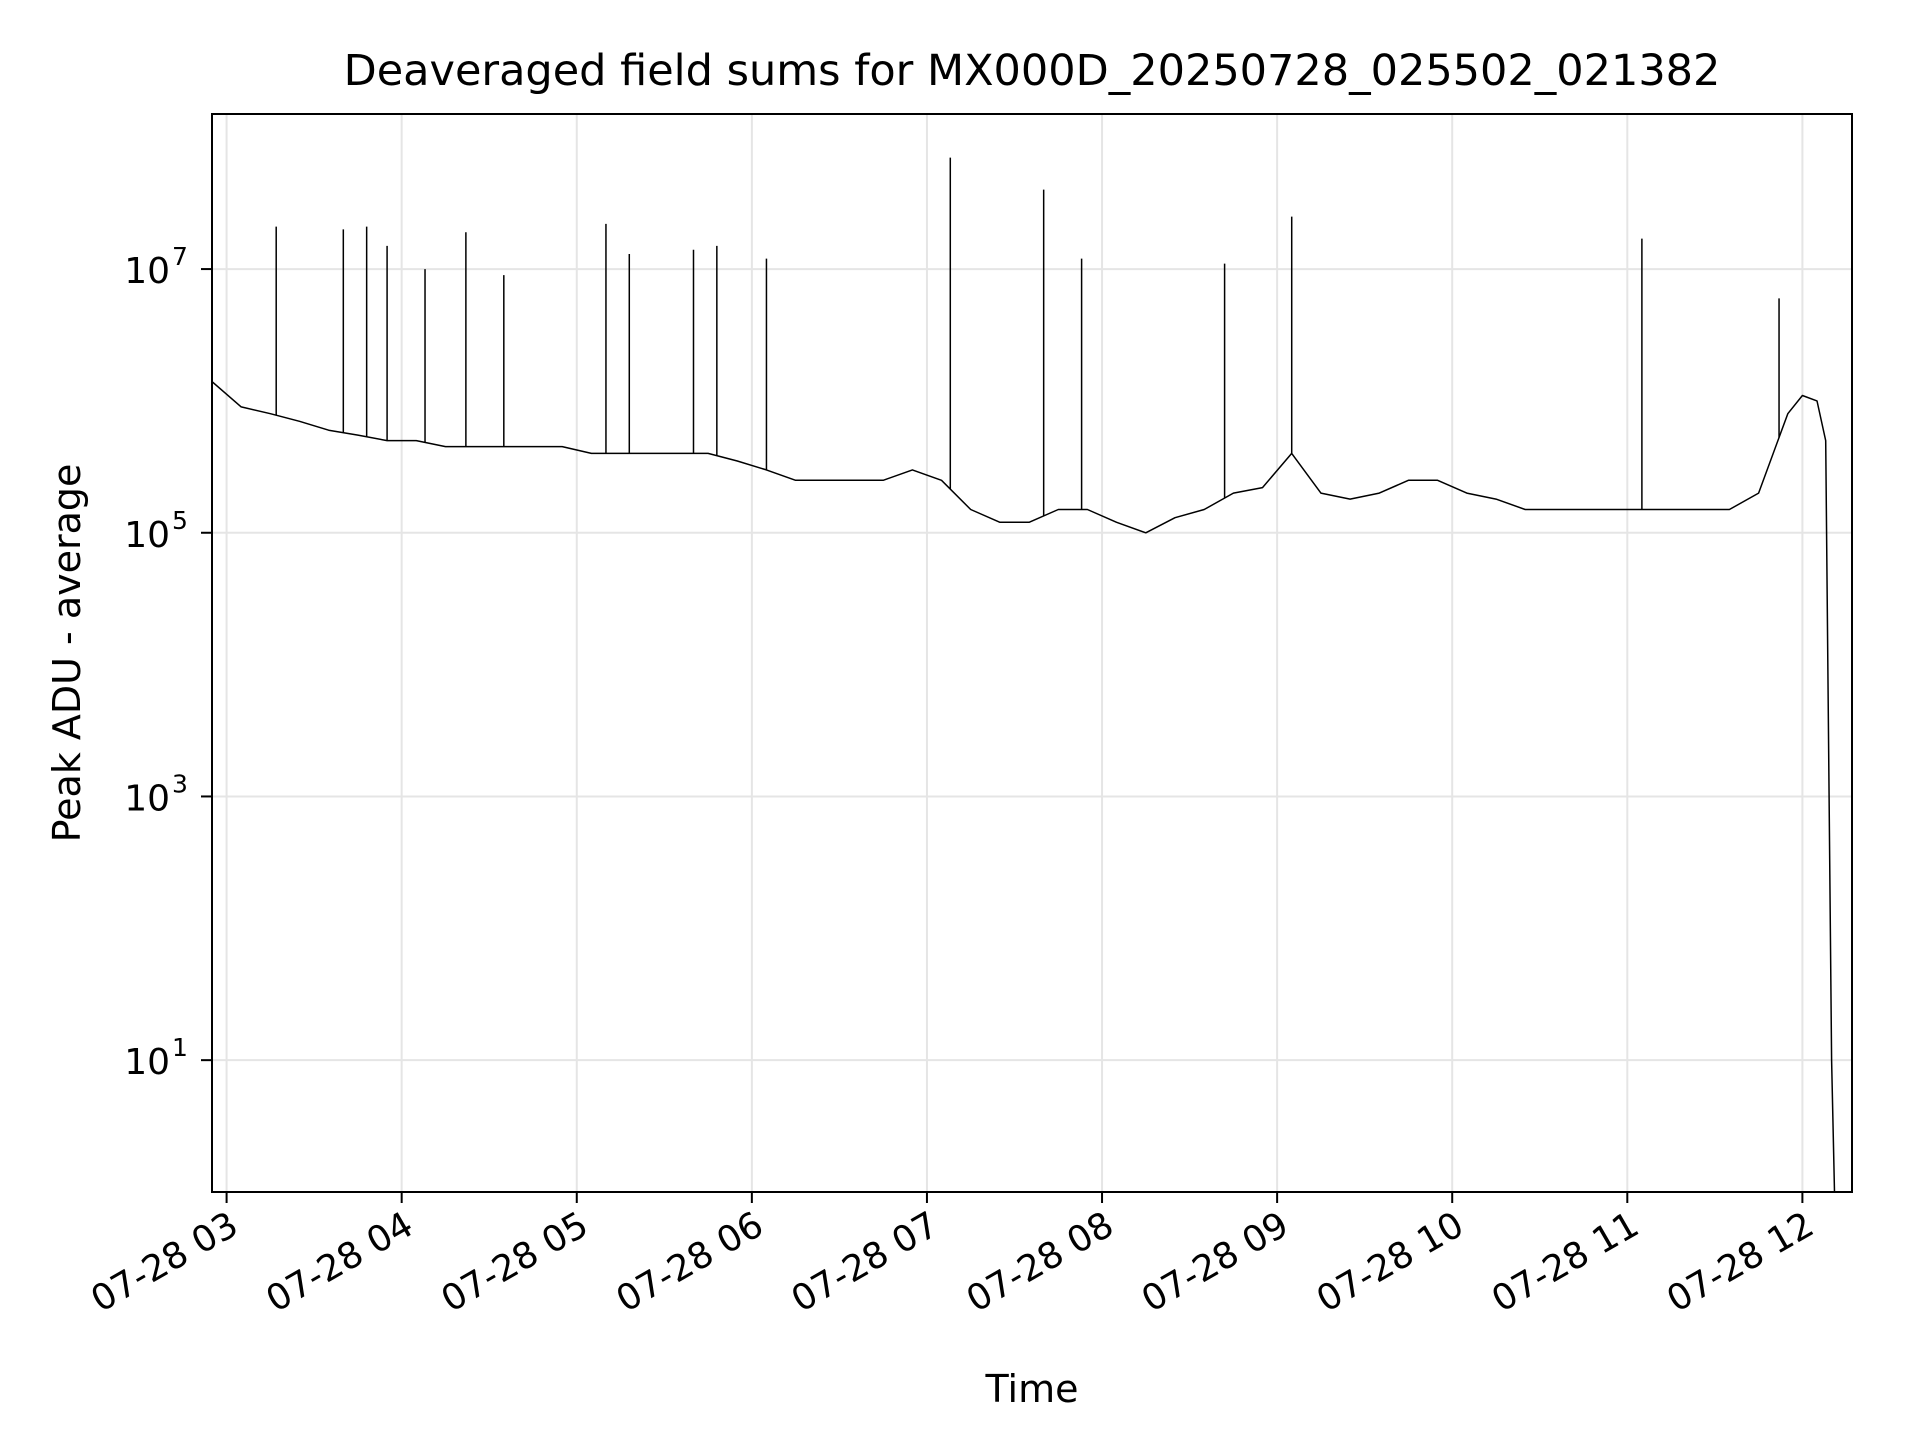 Image resolution: width=1920 pixels, height=1440 pixels. Describe the element at coordinates (180, 1047) in the screenshot. I see `y-tick-exponent: 1` at that location.